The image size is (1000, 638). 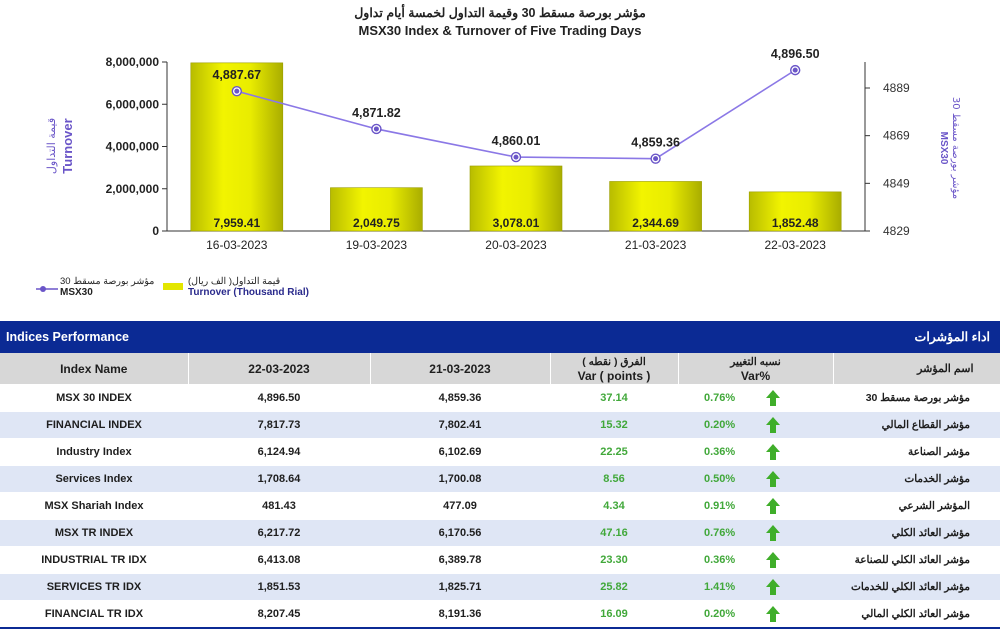 I want to click on current-value-cell: 4,896.50, so click(x=279, y=398).